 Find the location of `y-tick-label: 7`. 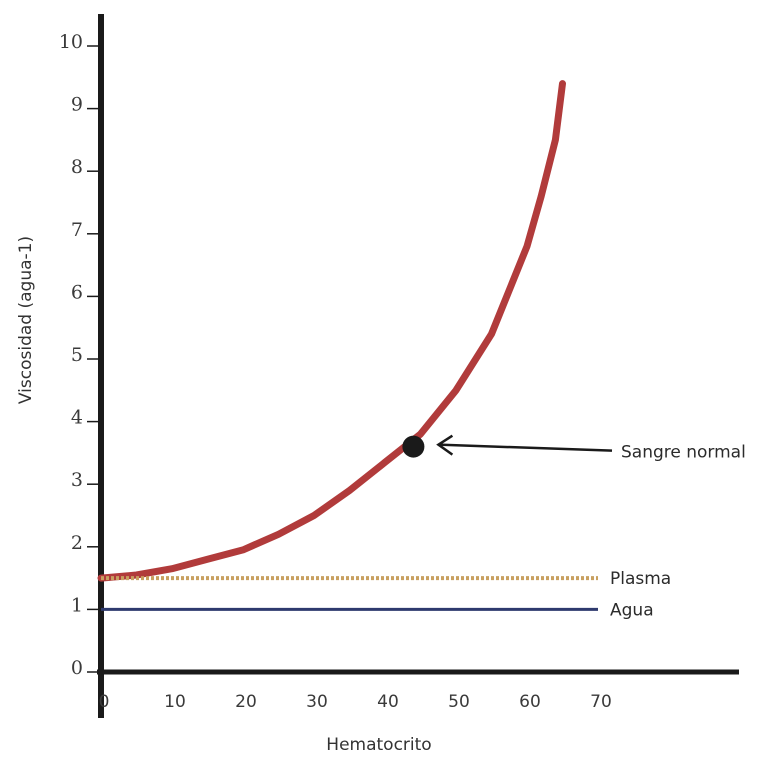

y-tick-label: 7 is located at coordinates (77, 230).